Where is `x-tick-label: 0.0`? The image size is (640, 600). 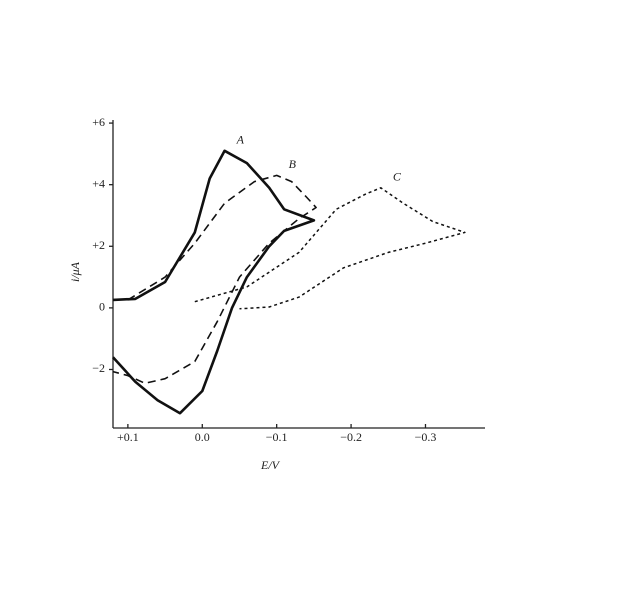
x-tick-label: 0.0 is located at coordinates (202, 437).